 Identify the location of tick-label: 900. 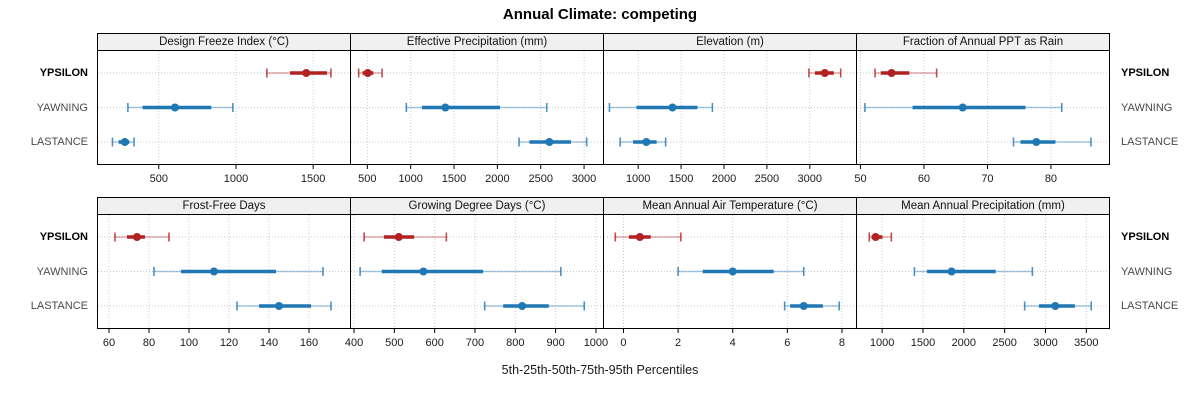
(555, 343).